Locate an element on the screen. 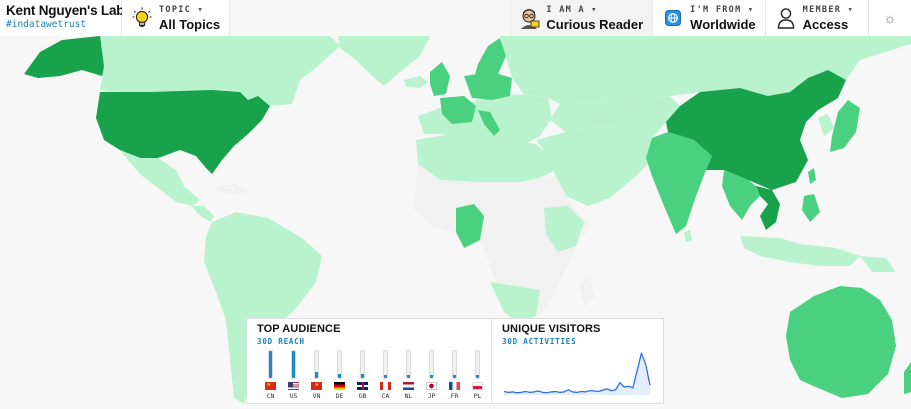 The image size is (911, 409). country-china is located at coordinates (756, 130).